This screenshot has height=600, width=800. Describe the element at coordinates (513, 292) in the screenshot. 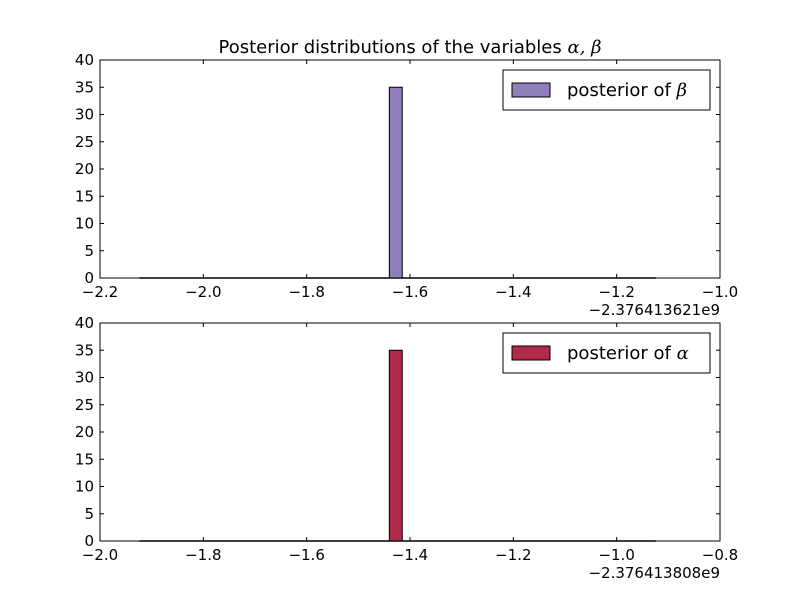

I see `panel-1-xtick-label: −1.4` at that location.